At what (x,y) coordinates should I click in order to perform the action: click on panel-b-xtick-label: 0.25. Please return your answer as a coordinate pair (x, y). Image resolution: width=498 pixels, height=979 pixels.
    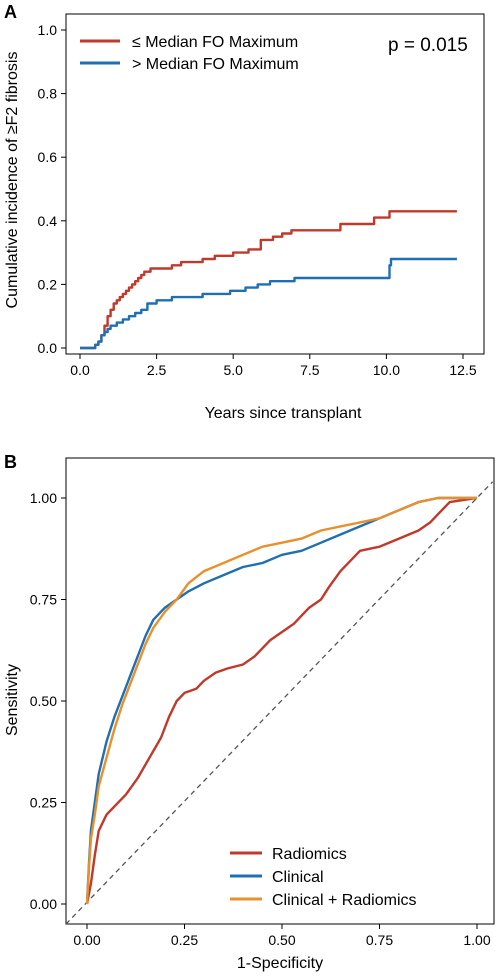
    Looking at the image, I should click on (184, 940).